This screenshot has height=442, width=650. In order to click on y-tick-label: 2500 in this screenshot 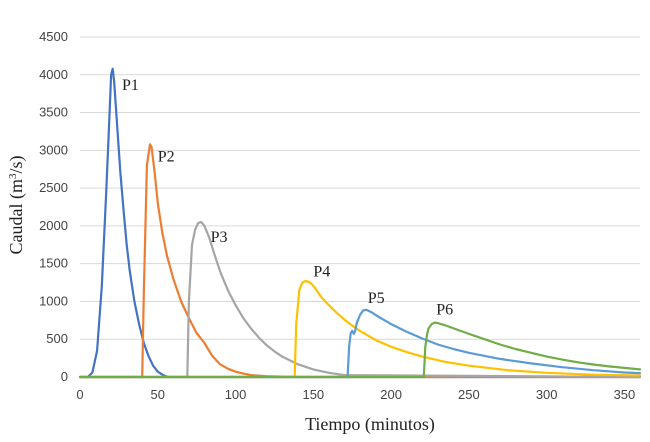, I will do `click(53, 187)`.